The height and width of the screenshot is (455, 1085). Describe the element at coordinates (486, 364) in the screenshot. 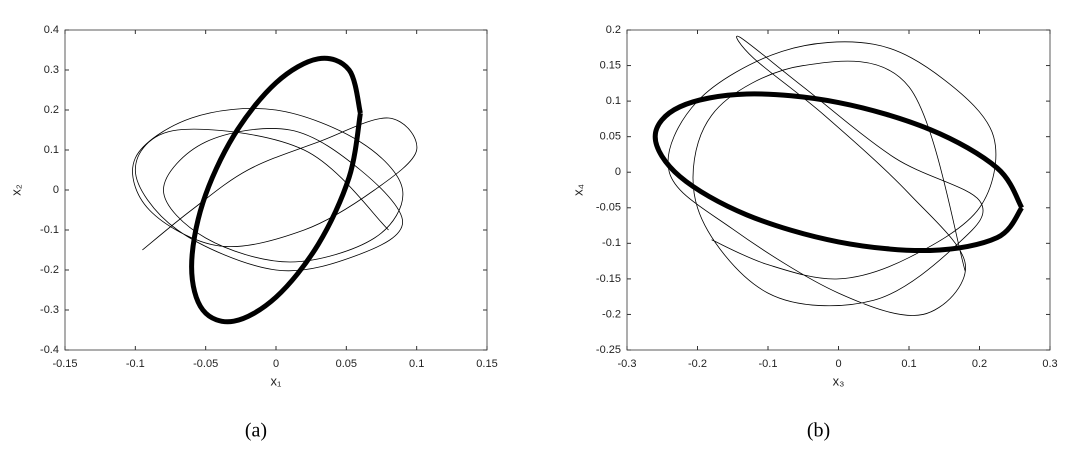

I see `x-tick-label: 0.15` at that location.